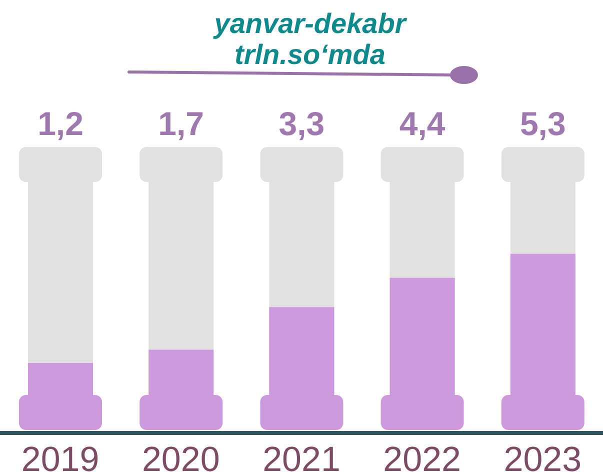 The image size is (603, 472). I want to click on data-label: 4,4, so click(422, 123).